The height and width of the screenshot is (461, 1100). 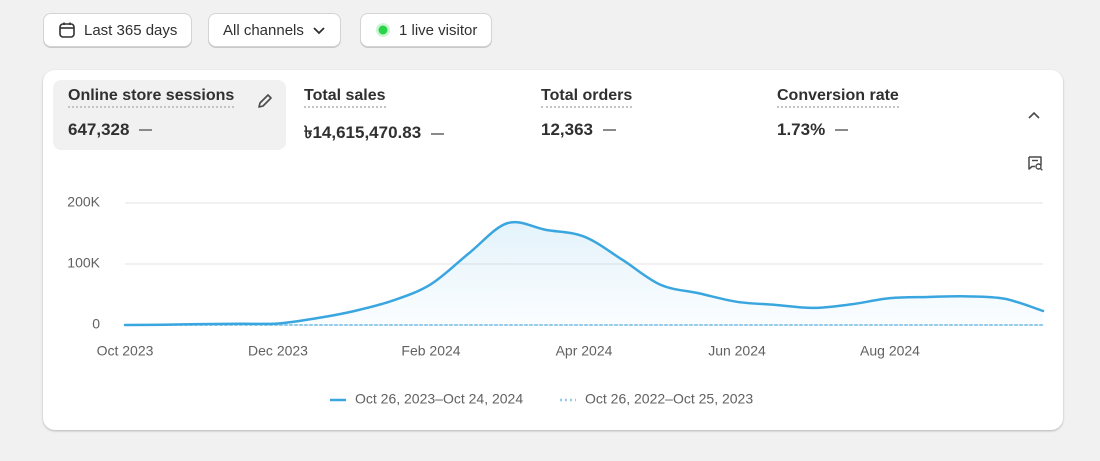 What do you see at coordinates (131, 30) in the screenshot?
I see `date-label: Last 365 days` at bounding box center [131, 30].